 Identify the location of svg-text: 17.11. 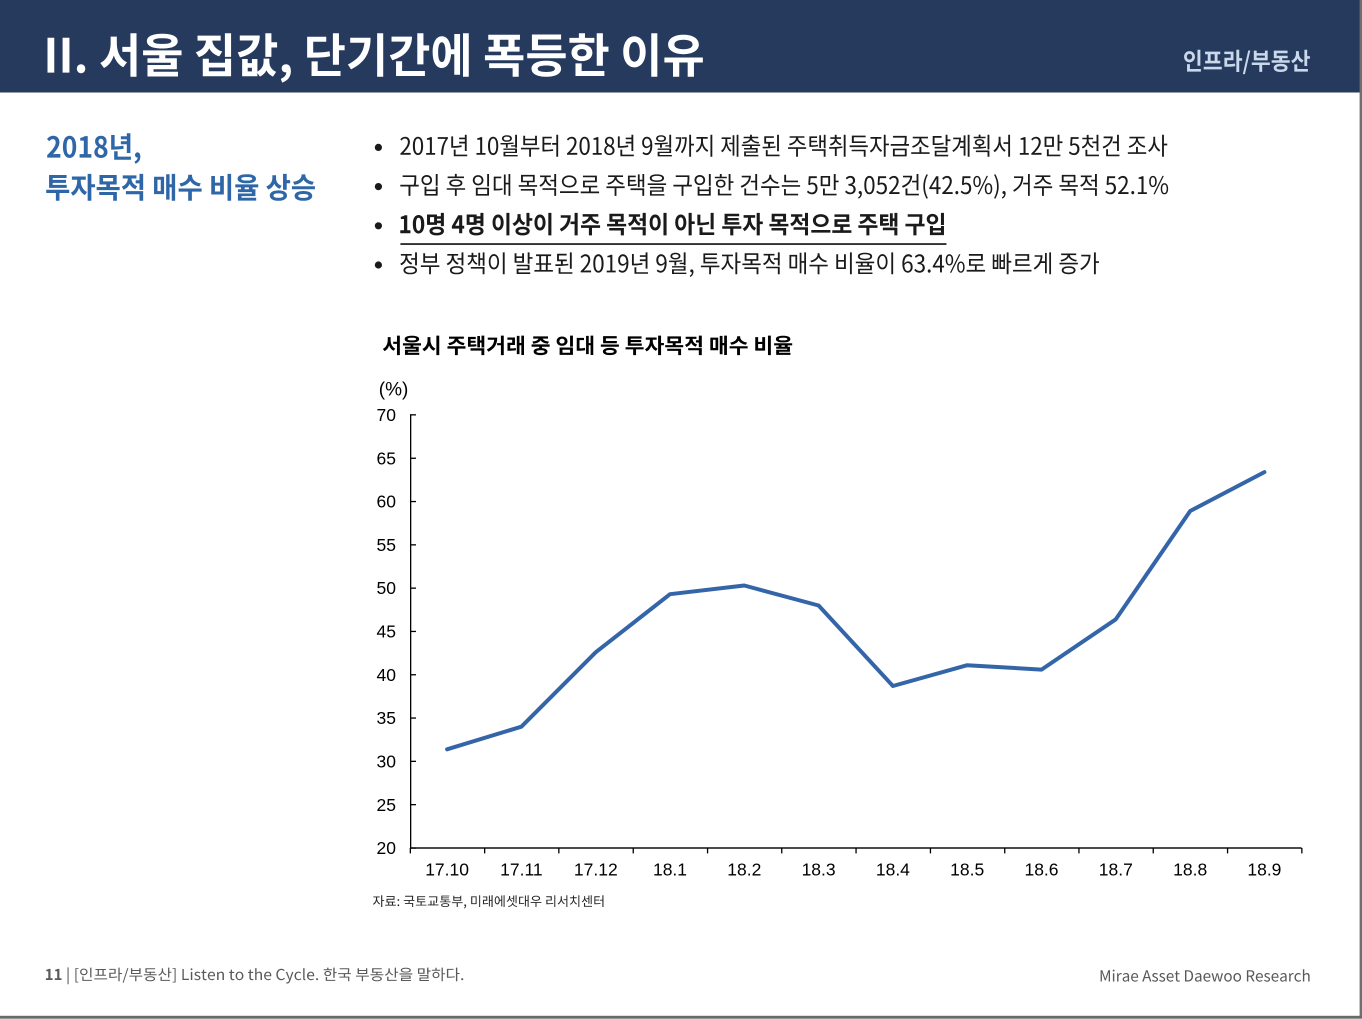
(521, 870).